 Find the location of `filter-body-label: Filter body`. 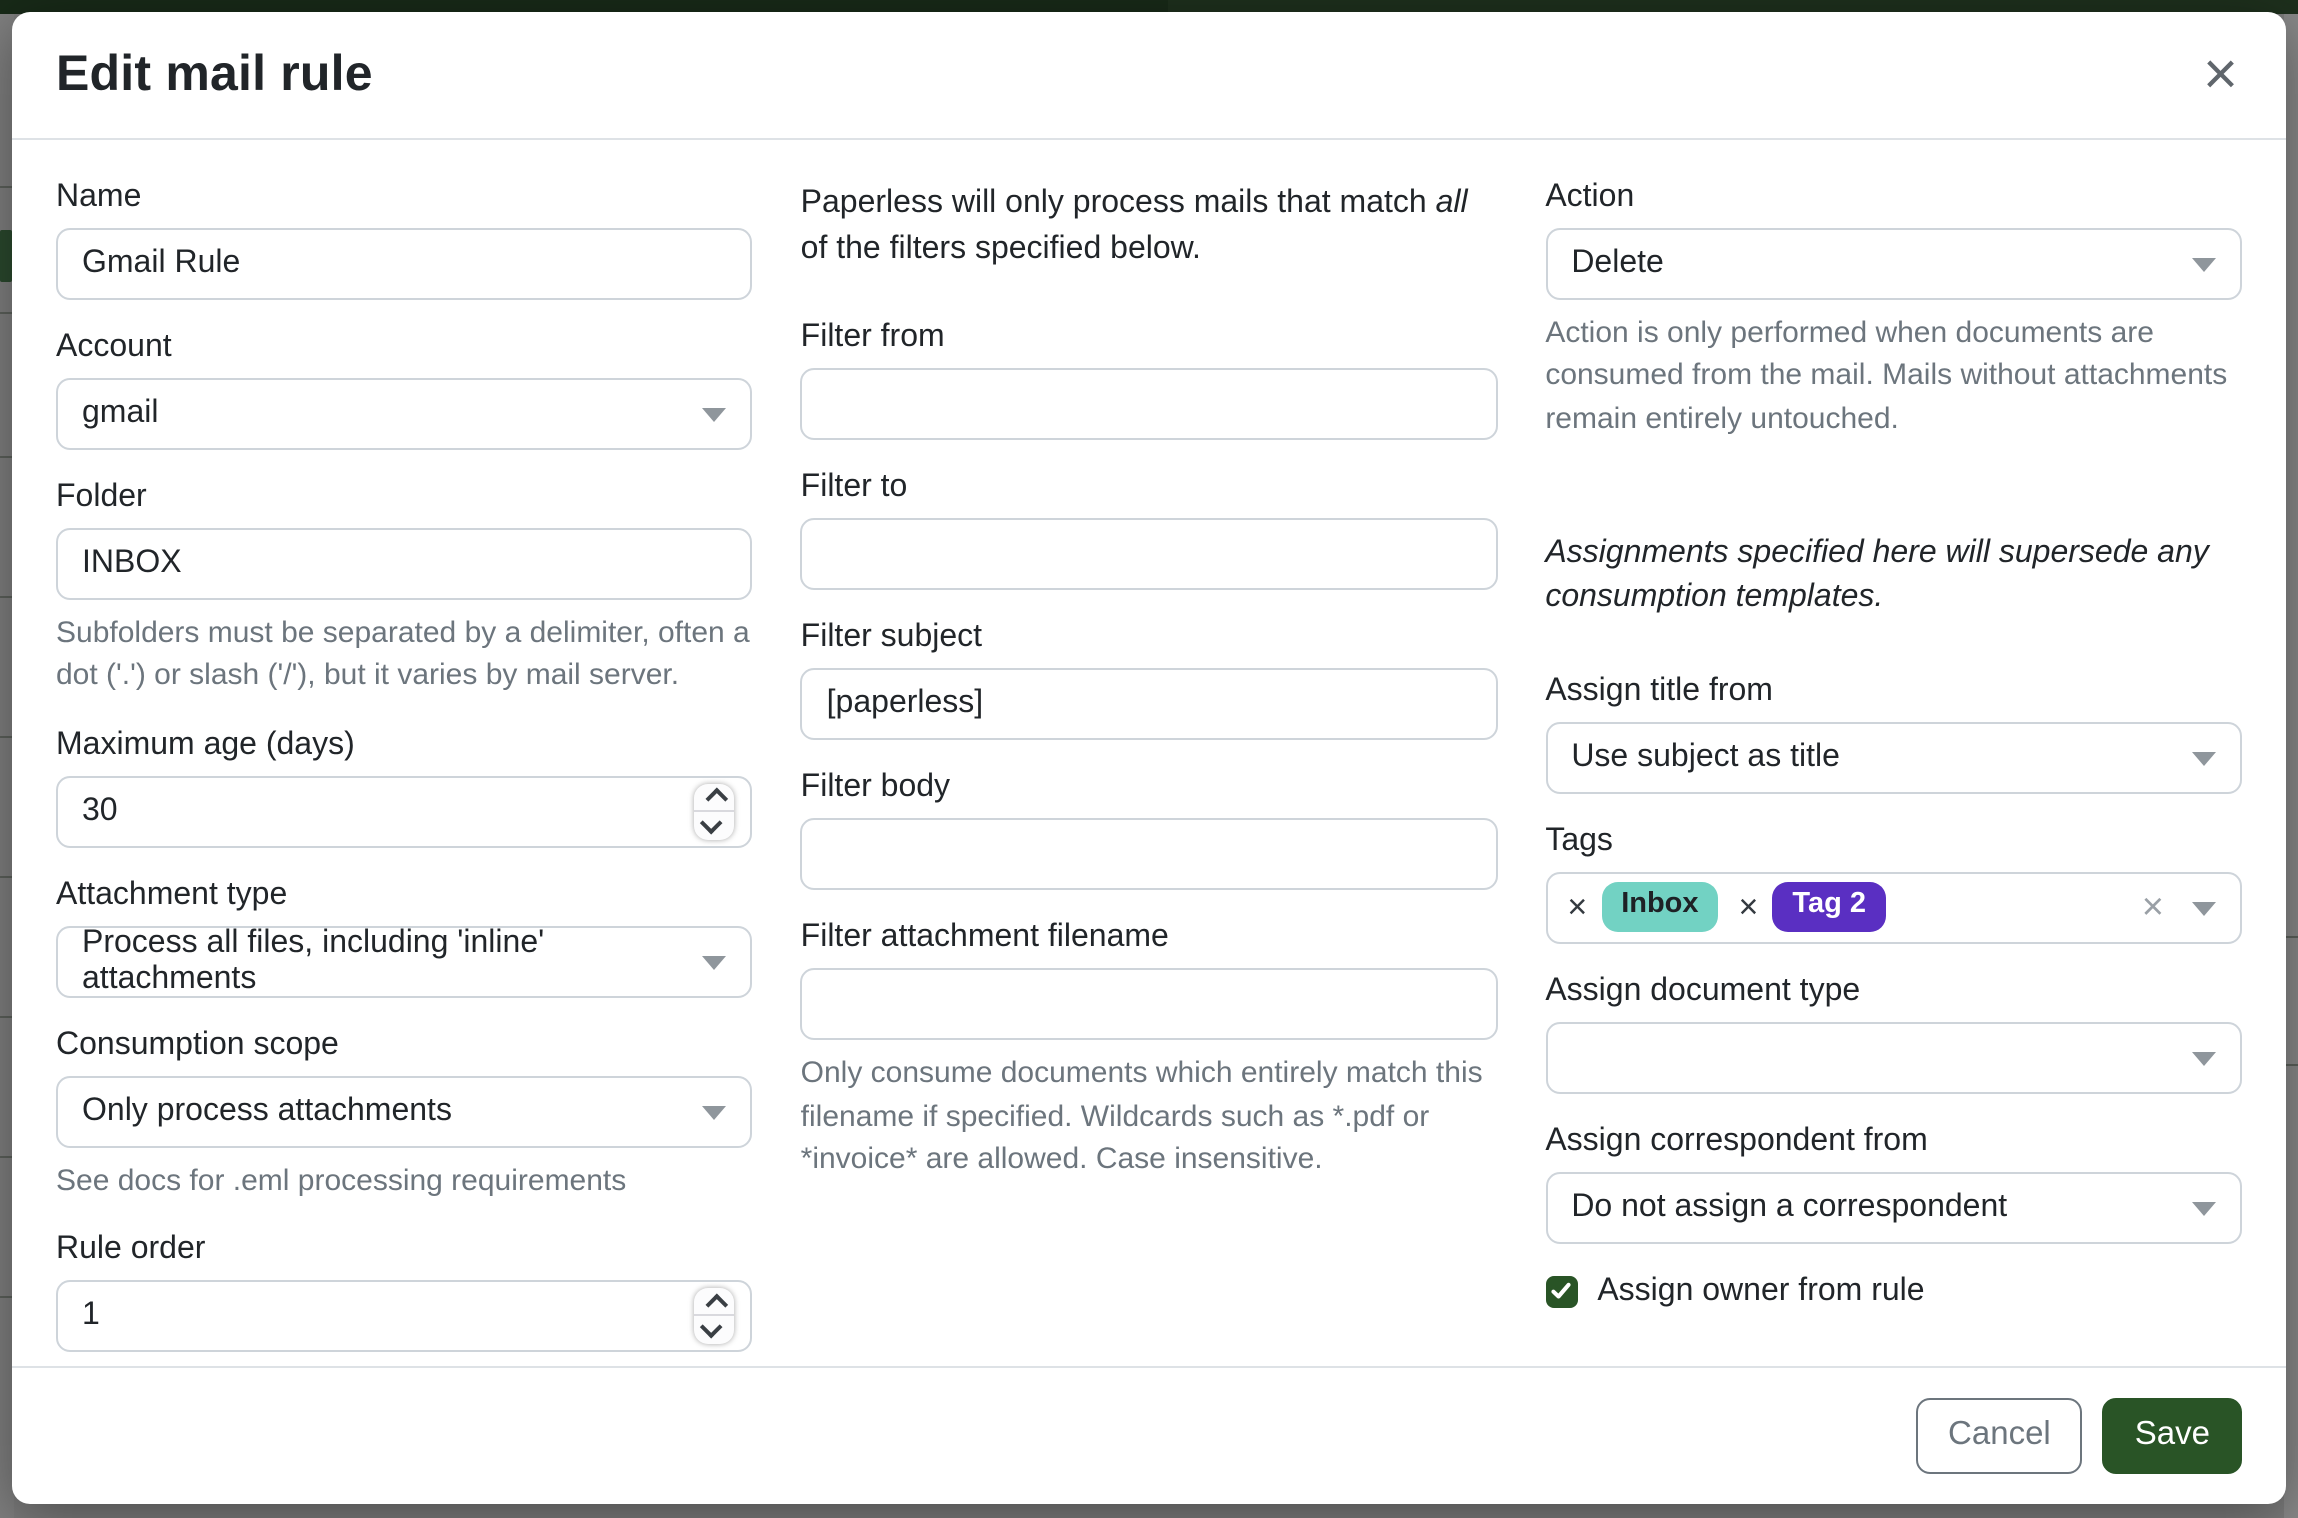

filter-body-label: Filter body is located at coordinates (875, 787).